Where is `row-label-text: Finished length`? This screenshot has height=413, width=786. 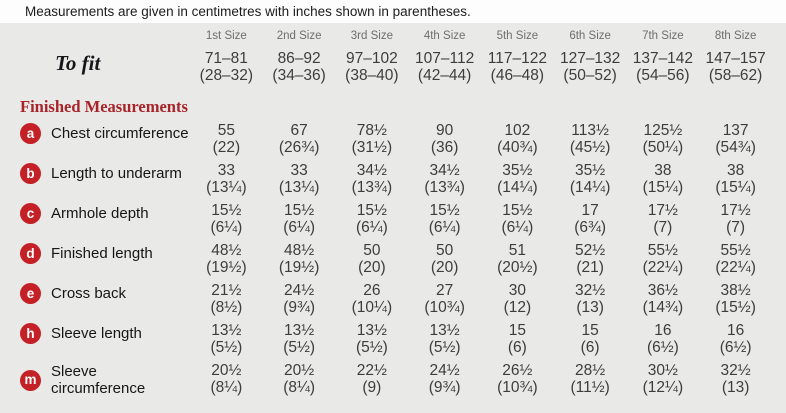 row-label-text: Finished length is located at coordinates (102, 253).